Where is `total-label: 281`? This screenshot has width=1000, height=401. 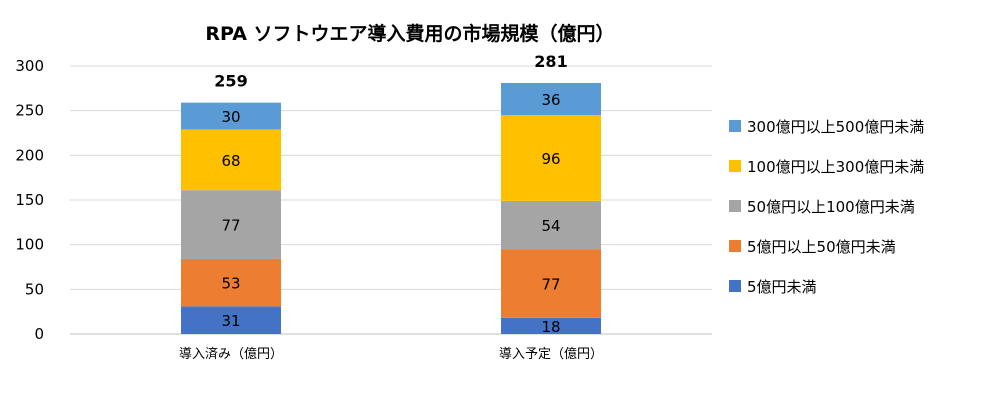
total-label: 281 is located at coordinates (550, 61).